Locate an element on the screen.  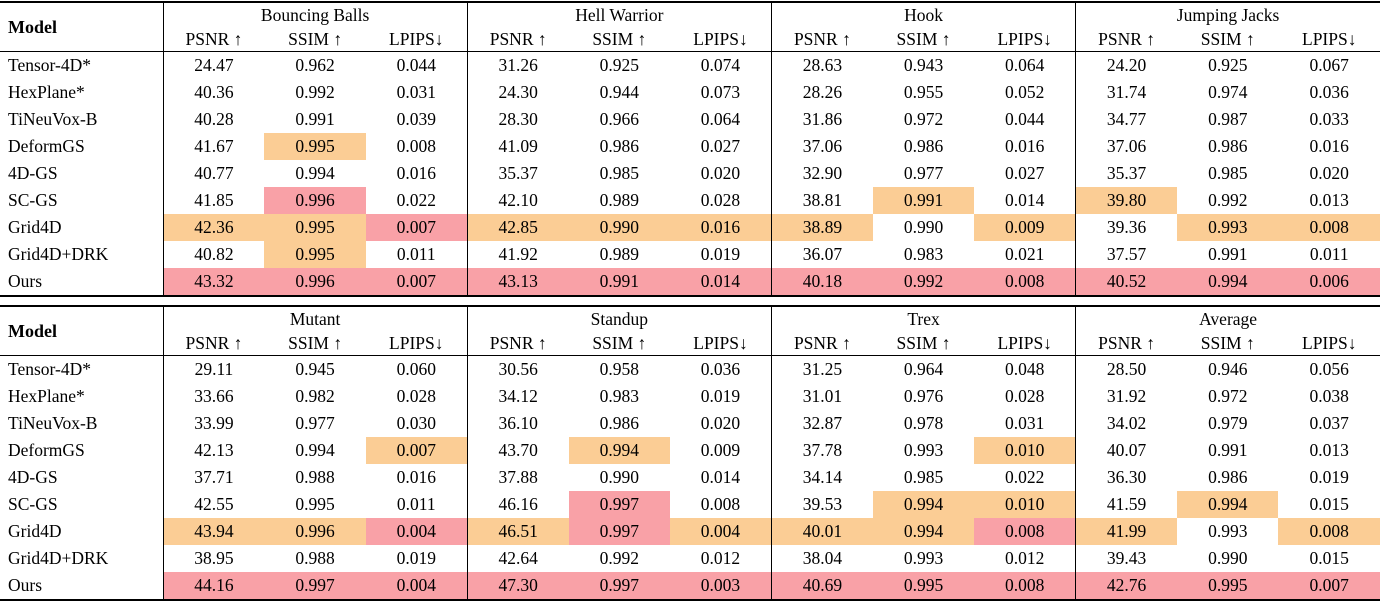
model-name: 4D-GS is located at coordinates (33, 476).